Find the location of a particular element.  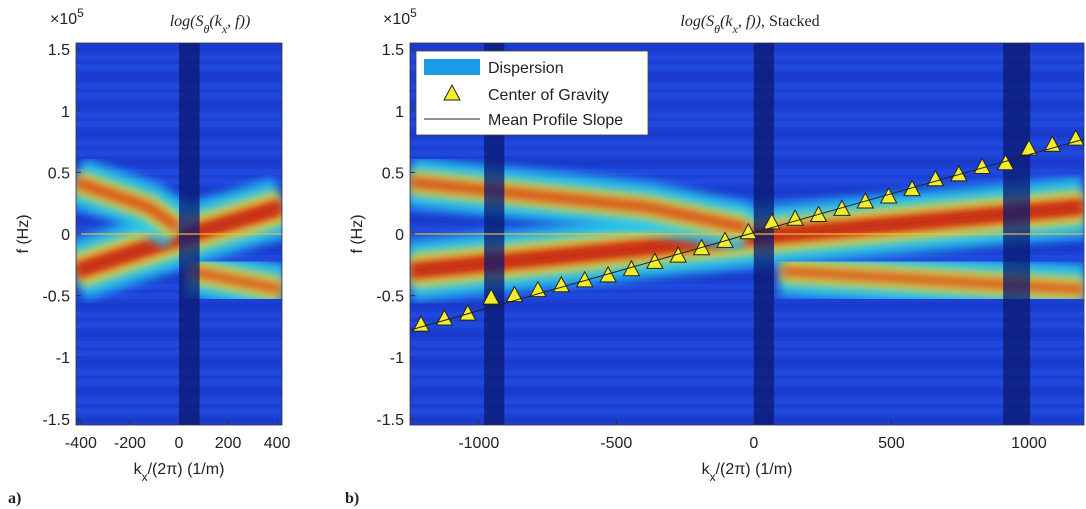

legend-label: Mean Profile Slope is located at coordinates (555, 120).